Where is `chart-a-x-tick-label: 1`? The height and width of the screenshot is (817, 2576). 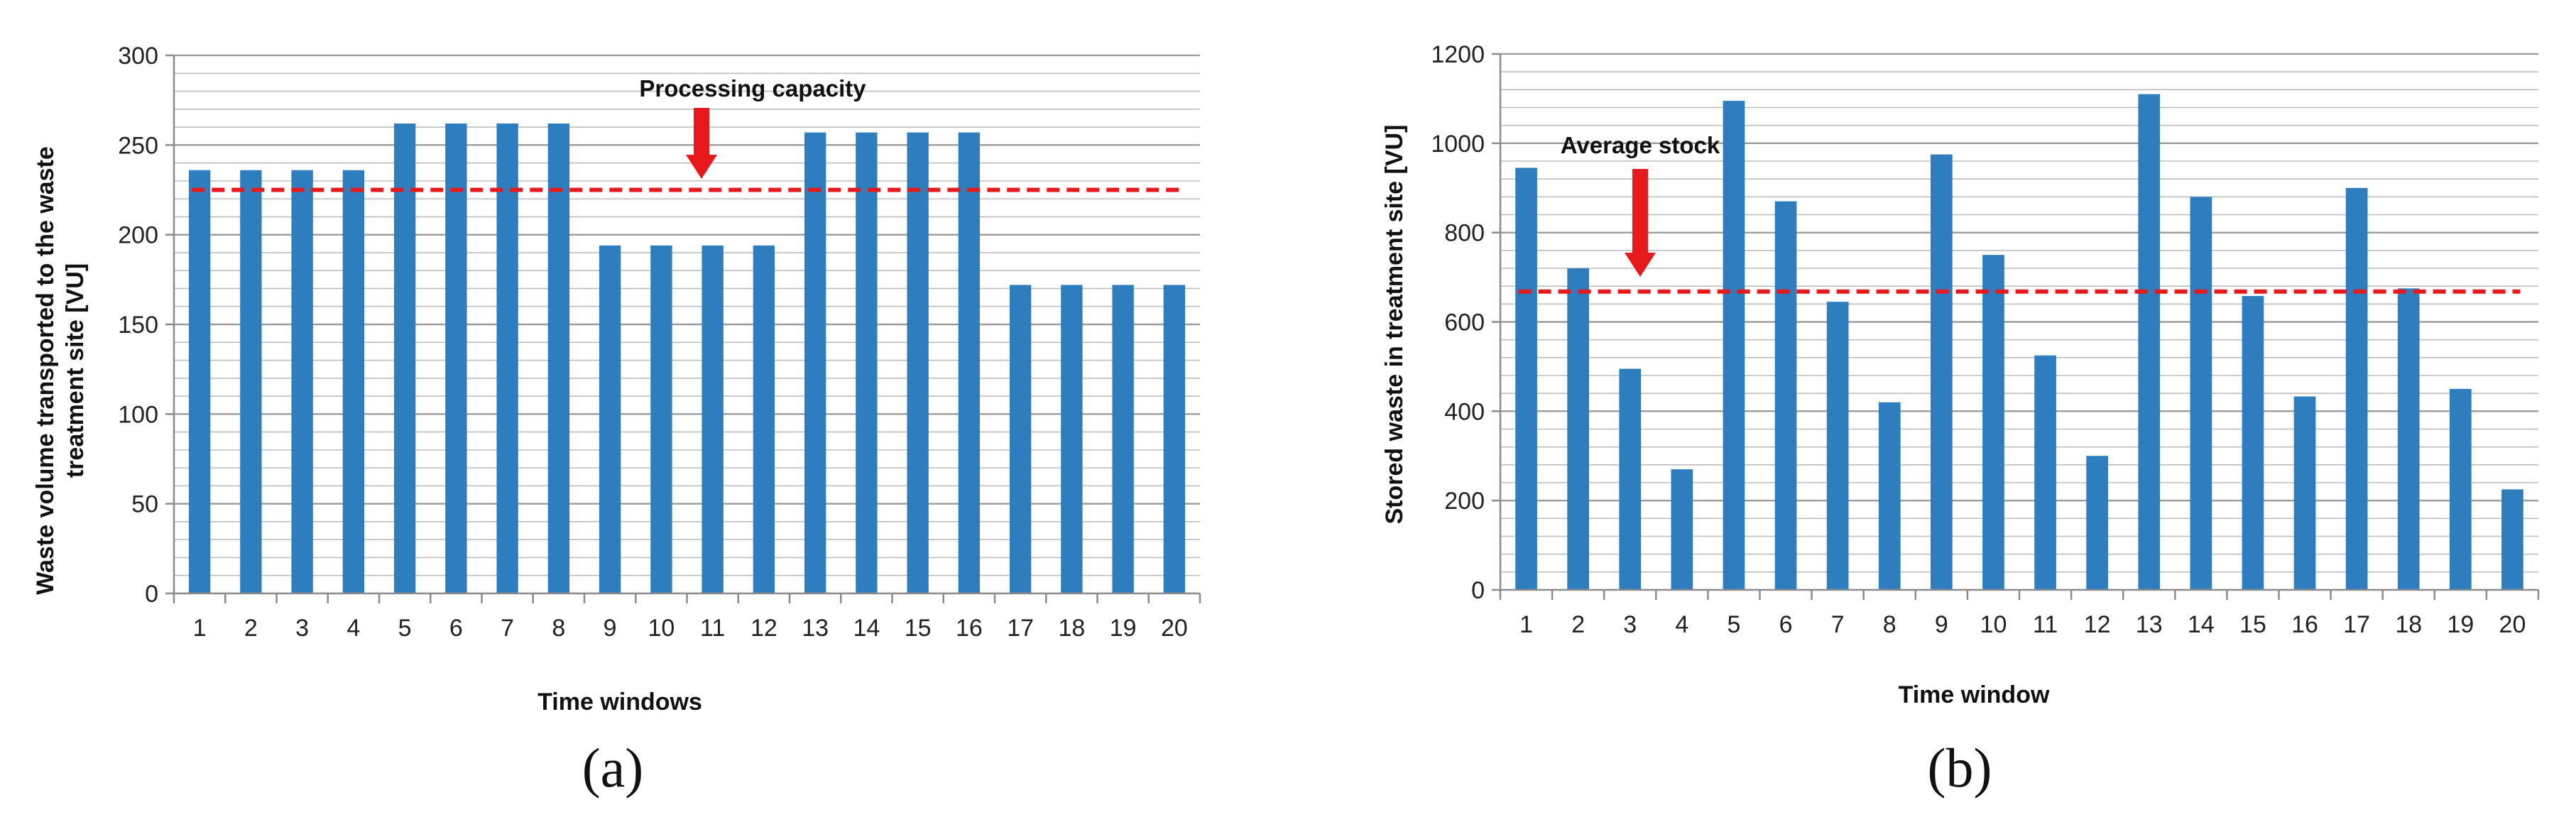 chart-a-x-tick-label: 1 is located at coordinates (200, 629).